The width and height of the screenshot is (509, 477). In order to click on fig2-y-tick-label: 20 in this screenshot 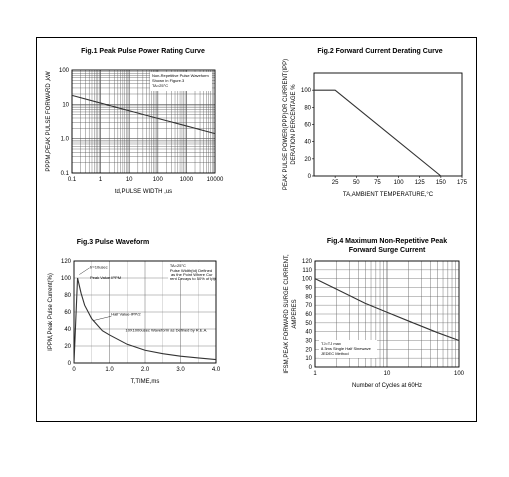, I will do `click(307, 160)`.